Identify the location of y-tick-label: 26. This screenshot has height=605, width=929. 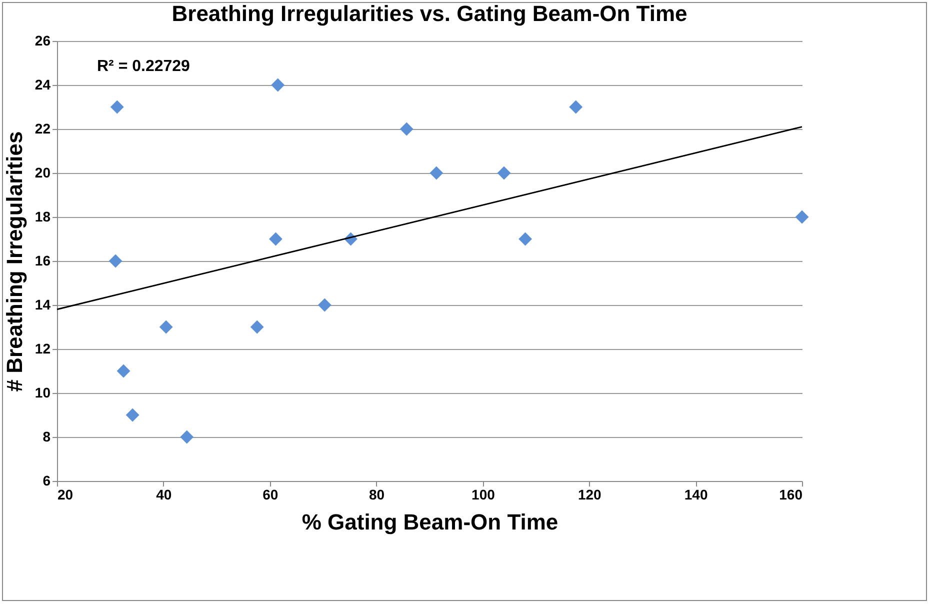
(42, 40).